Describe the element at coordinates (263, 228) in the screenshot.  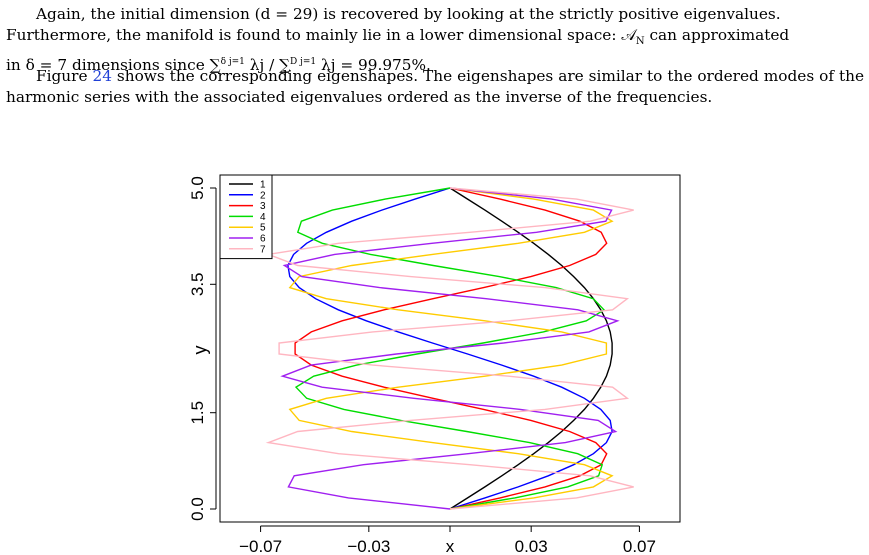
I see `legend-label-5: 5` at that location.